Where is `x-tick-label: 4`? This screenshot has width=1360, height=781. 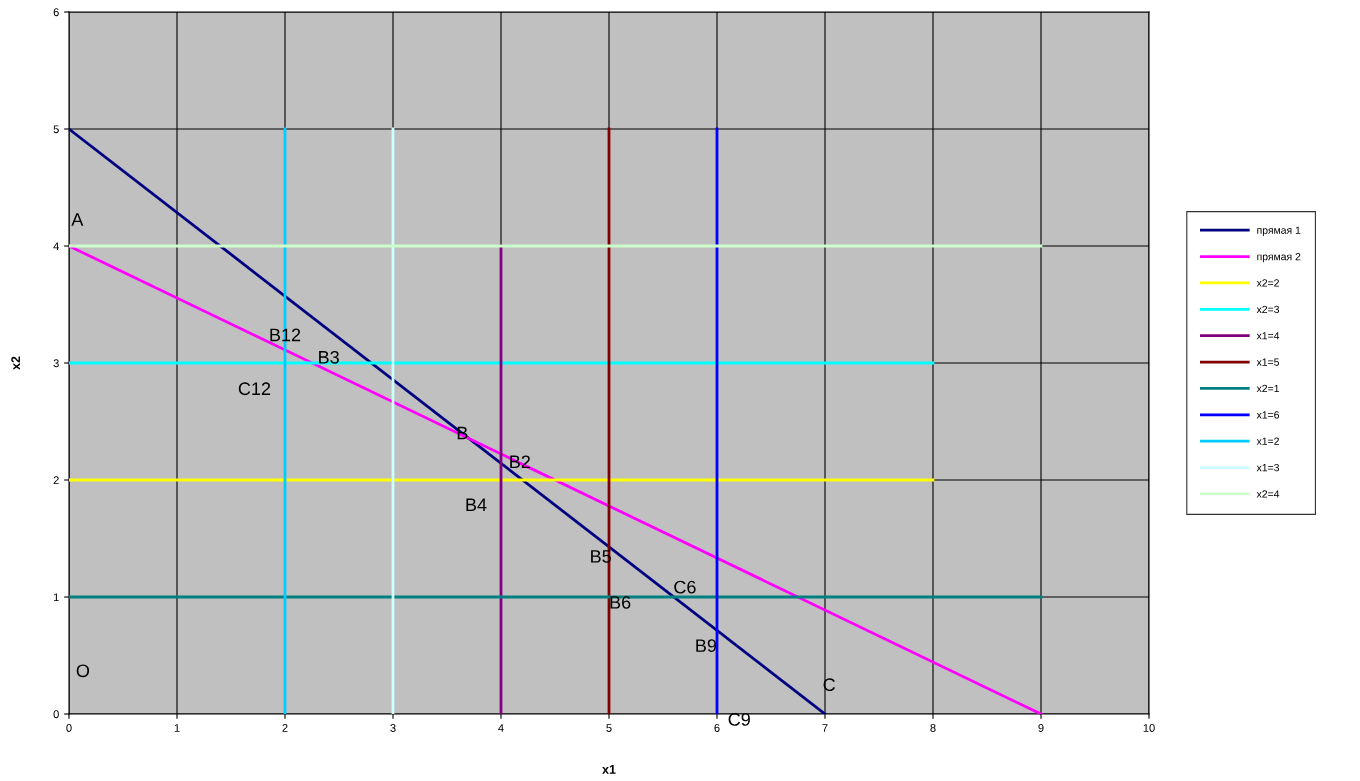 x-tick-label: 4 is located at coordinates (501, 728).